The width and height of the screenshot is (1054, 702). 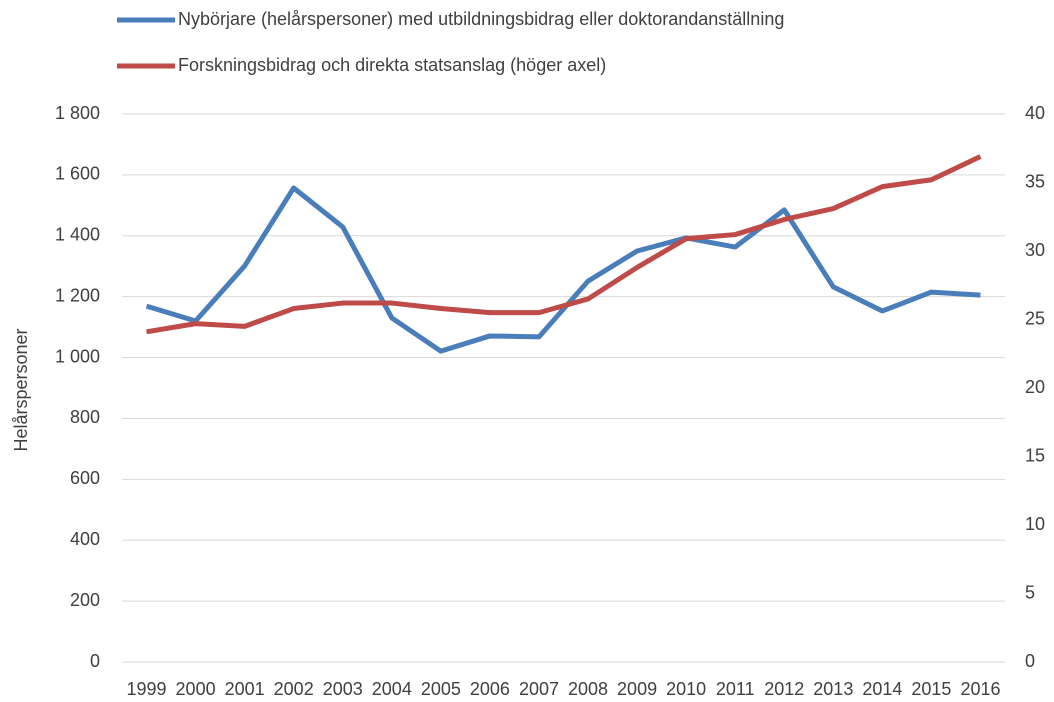 What do you see at coordinates (21, 389) in the screenshot?
I see `y-axis-label: Helårspersoner` at bounding box center [21, 389].